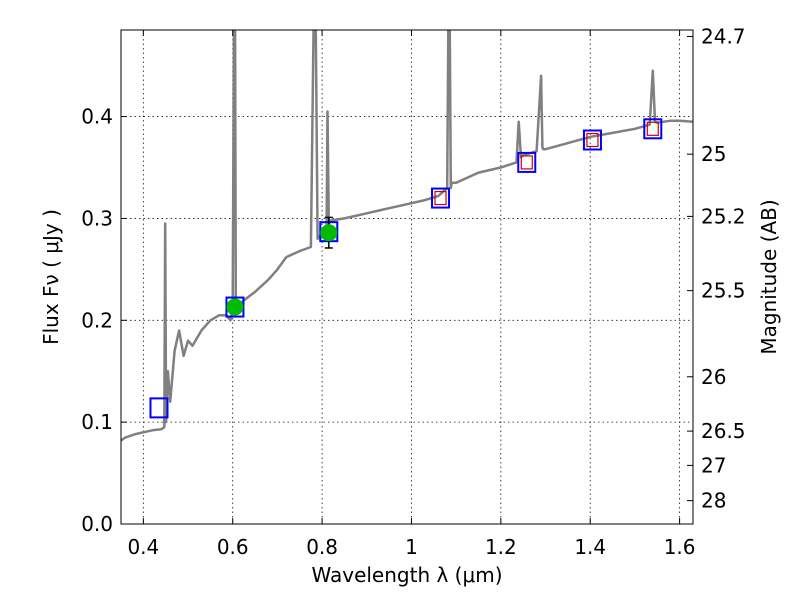  What do you see at coordinates (501, 547) in the screenshot?
I see `x-tick-label: 1.2` at bounding box center [501, 547].